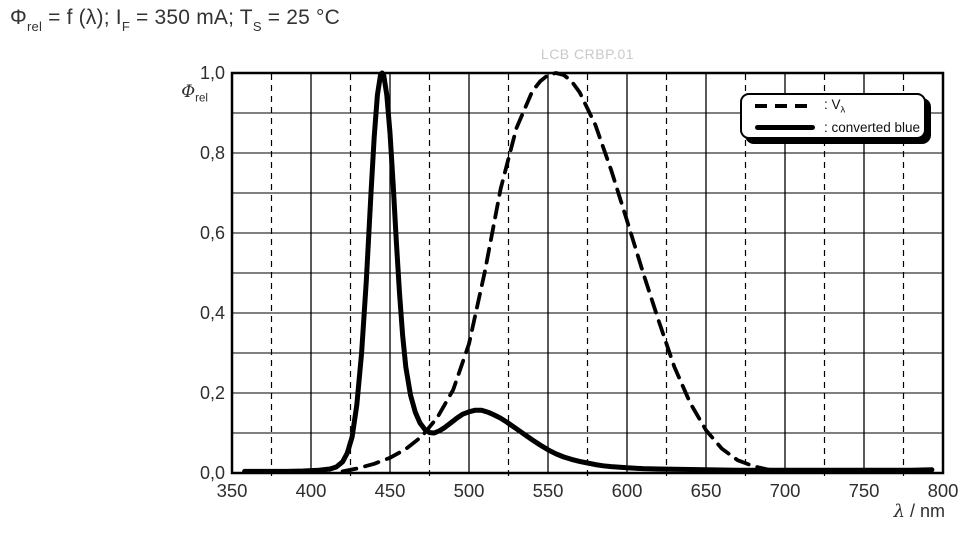 The width and height of the screenshot is (967, 546). I want to click on solid-line-sample, so click(785, 128).